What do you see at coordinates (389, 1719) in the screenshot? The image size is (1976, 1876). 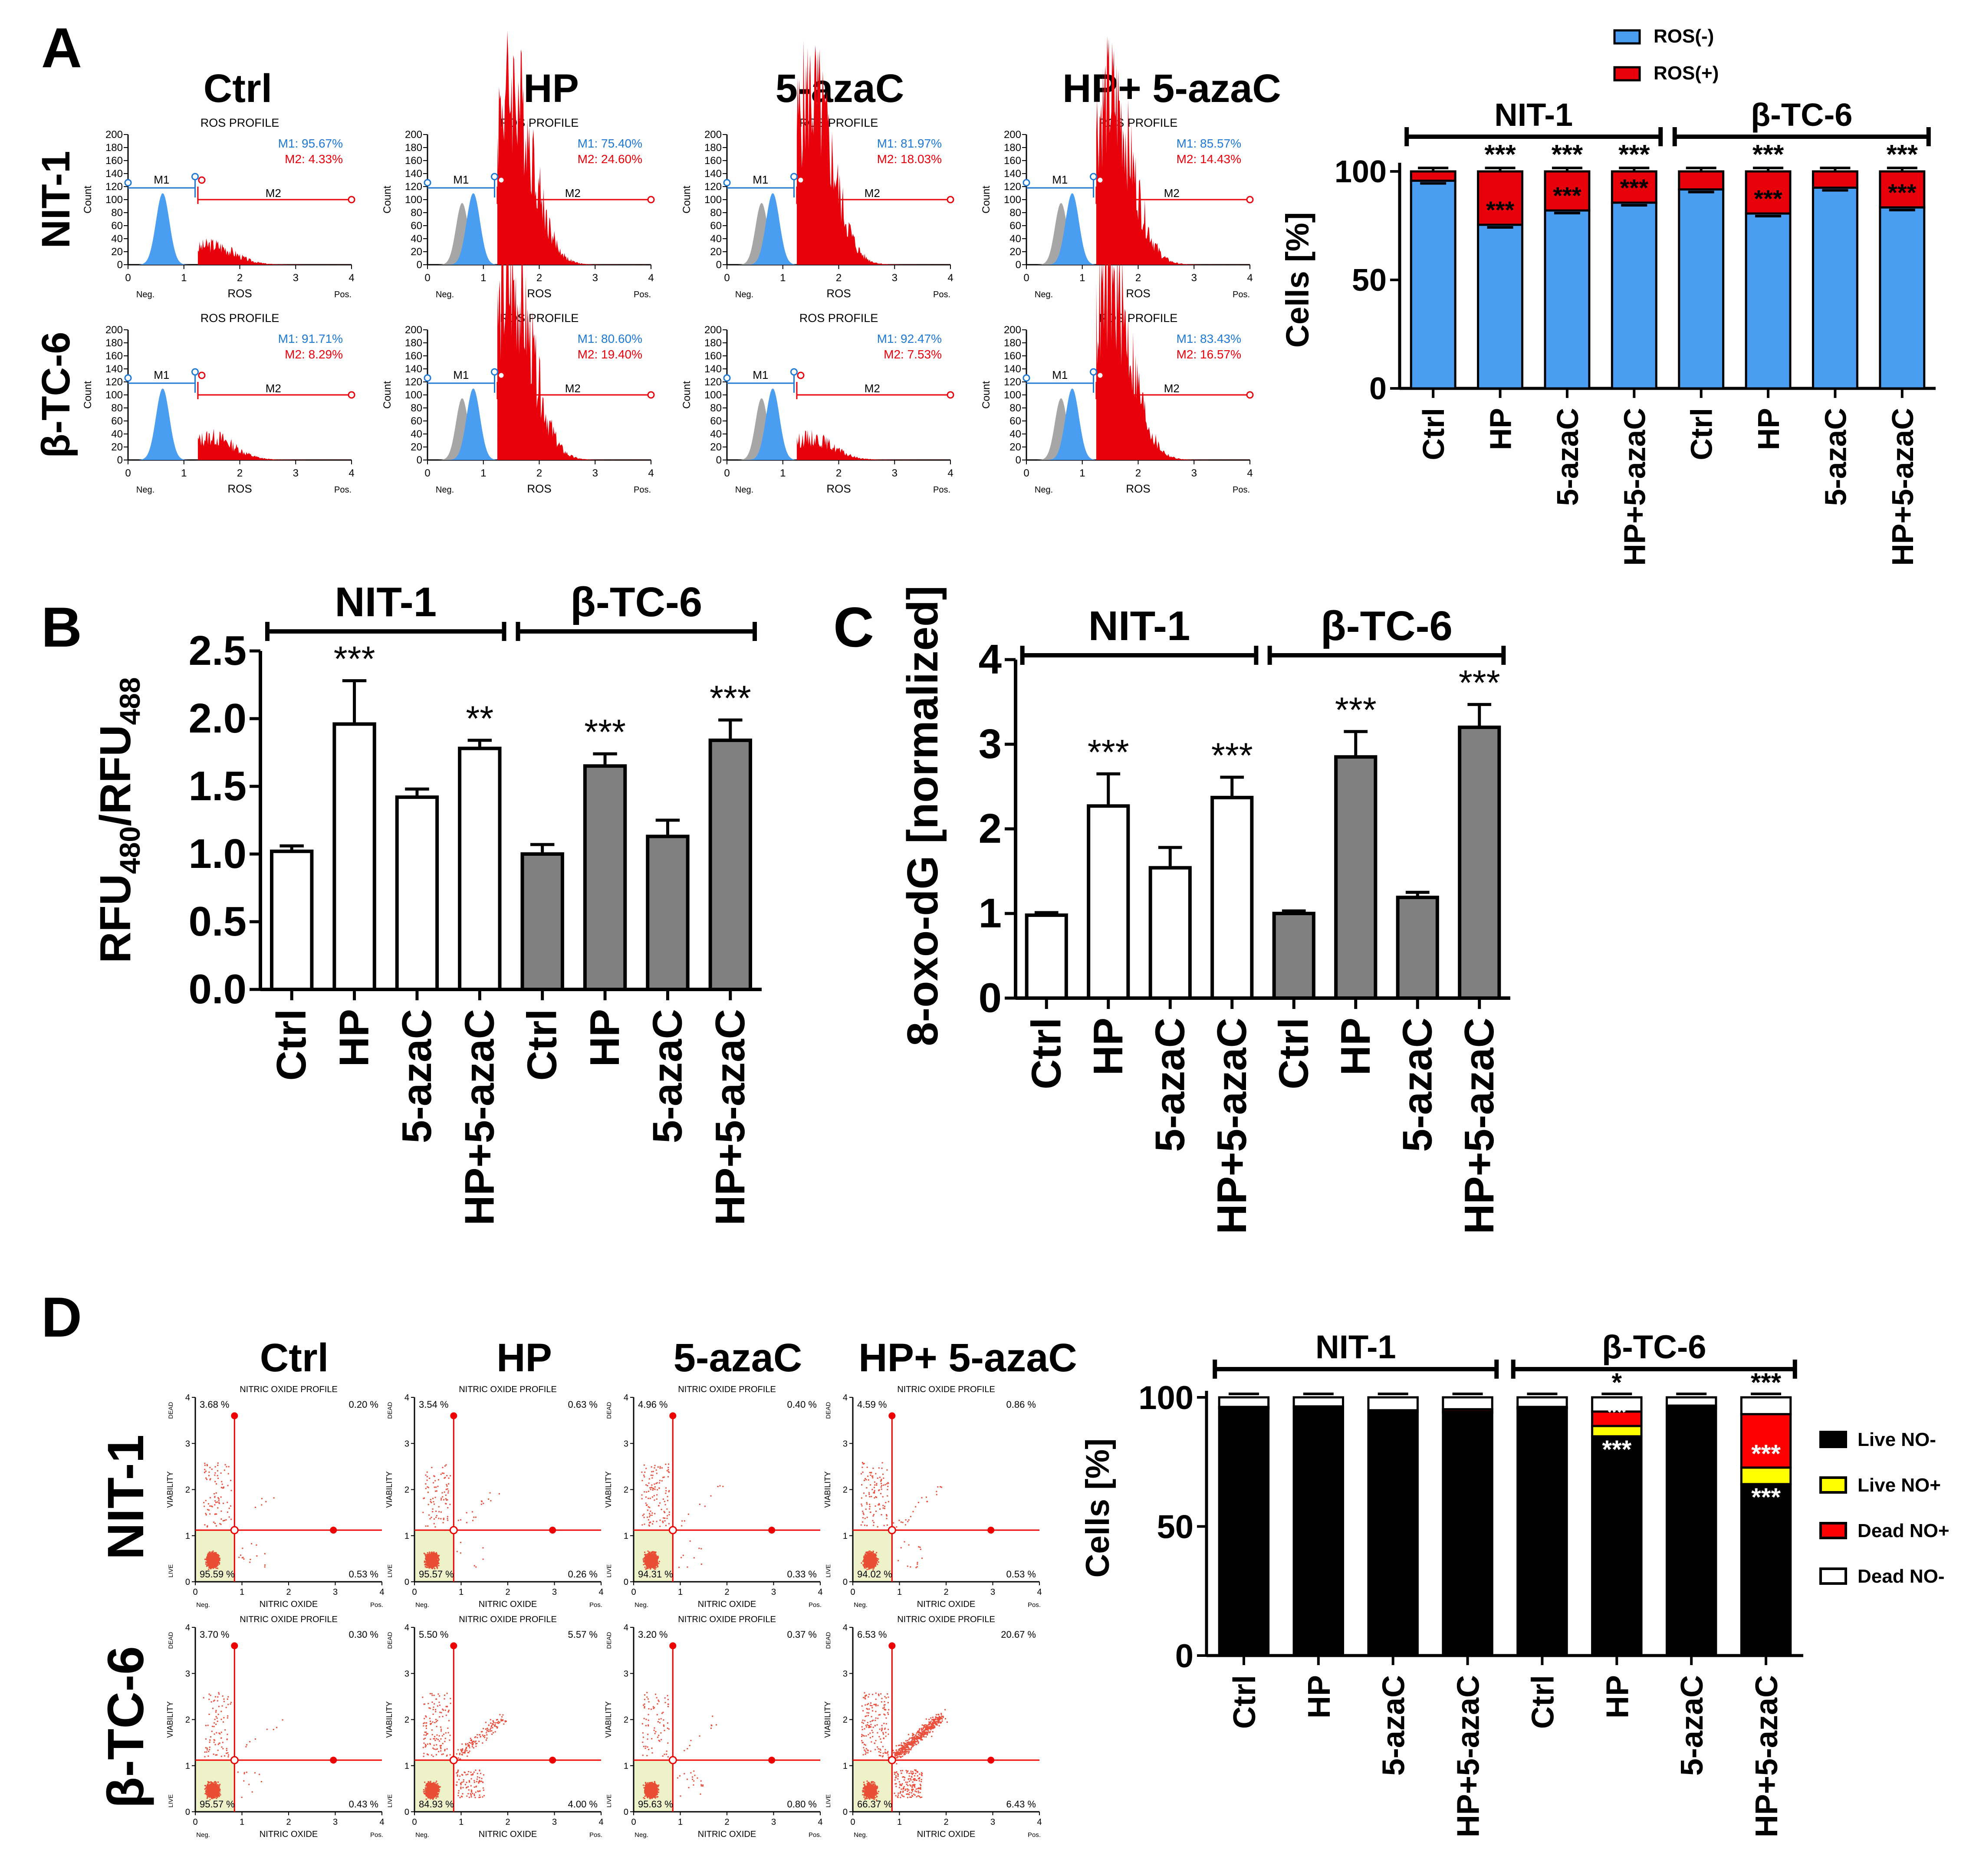 I see `y-axis-title: VIABILITY` at bounding box center [389, 1719].